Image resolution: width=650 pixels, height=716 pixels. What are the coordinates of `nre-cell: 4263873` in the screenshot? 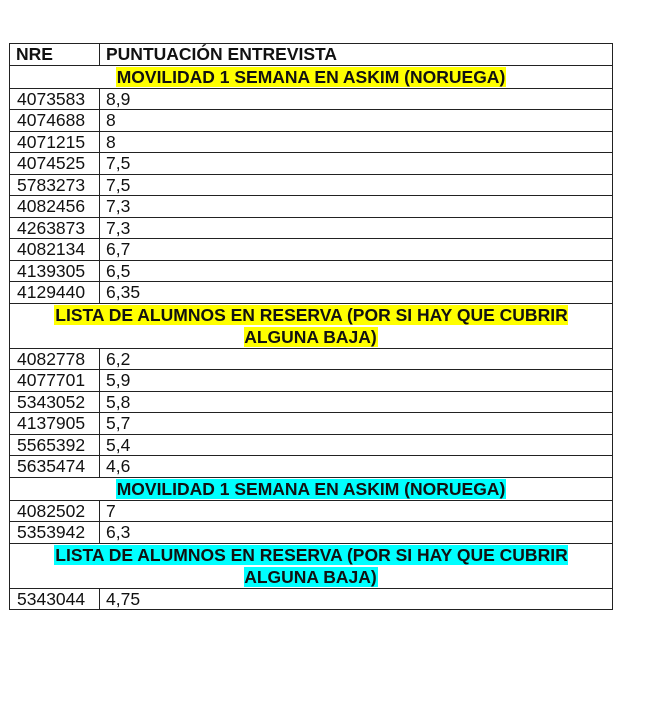 It's located at (54, 227).